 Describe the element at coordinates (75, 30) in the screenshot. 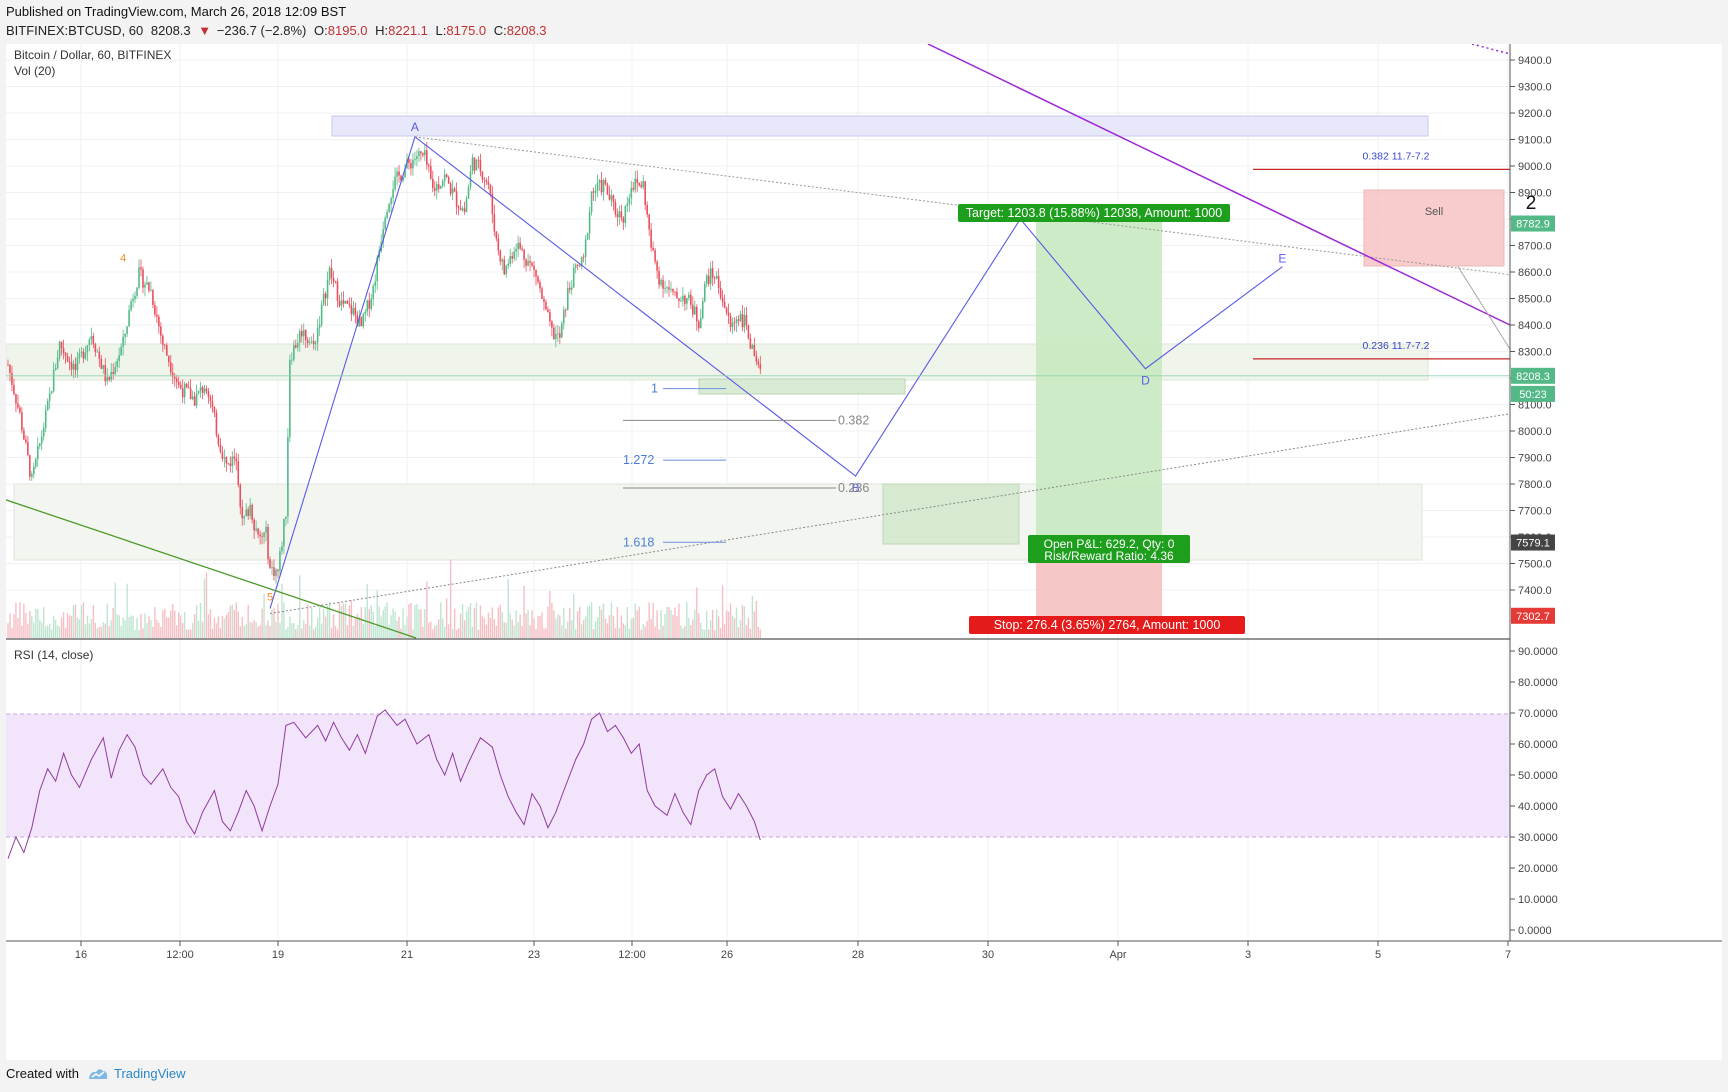

I see `symbol: BITFINEX:BTCUSD, 60` at that location.